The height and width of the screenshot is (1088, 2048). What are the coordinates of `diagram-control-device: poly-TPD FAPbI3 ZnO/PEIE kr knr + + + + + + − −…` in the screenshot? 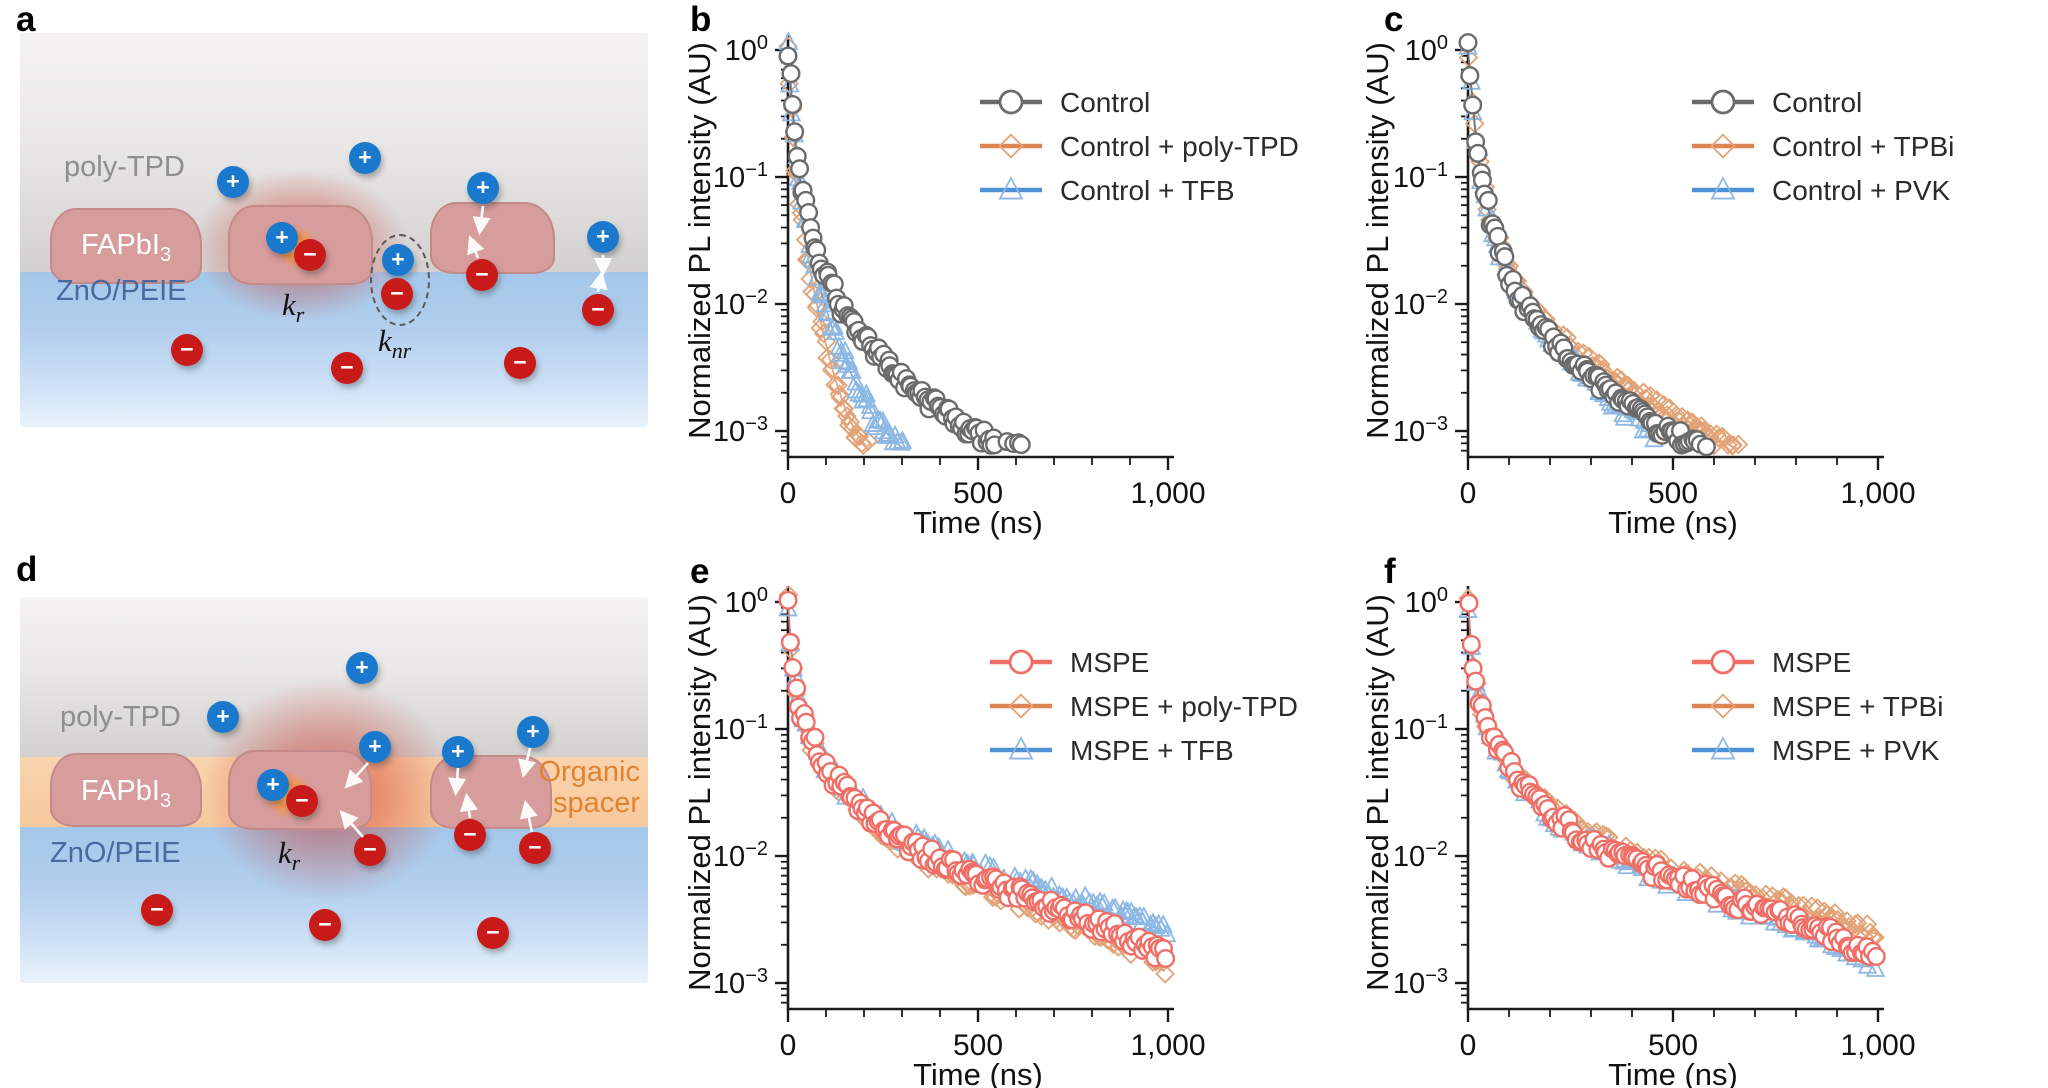 It's located at (334, 230).